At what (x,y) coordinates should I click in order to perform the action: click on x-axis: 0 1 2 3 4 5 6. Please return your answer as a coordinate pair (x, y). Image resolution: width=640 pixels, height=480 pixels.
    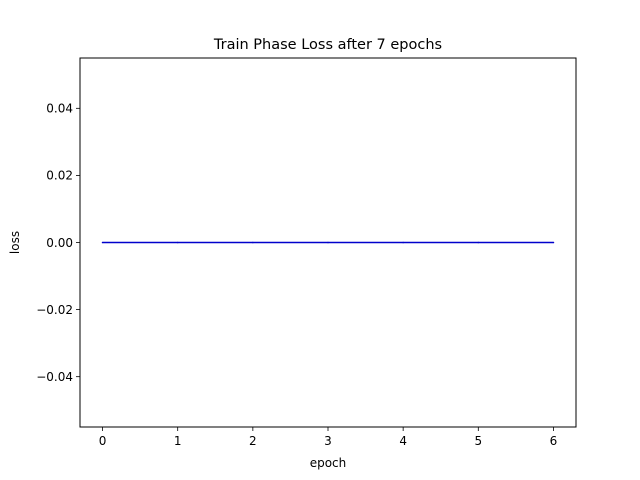
    Looking at the image, I should click on (328, 437).